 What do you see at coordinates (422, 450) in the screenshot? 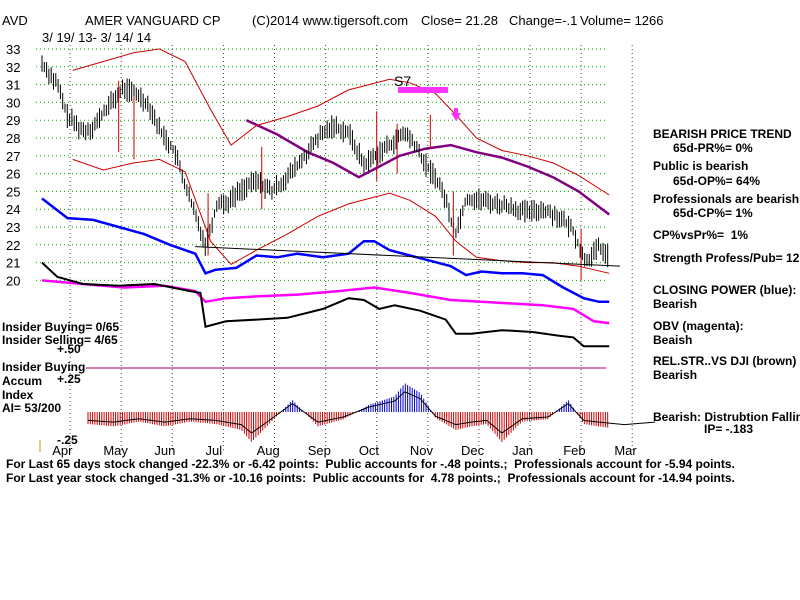
I see `x-tick-label: Nov` at bounding box center [422, 450].